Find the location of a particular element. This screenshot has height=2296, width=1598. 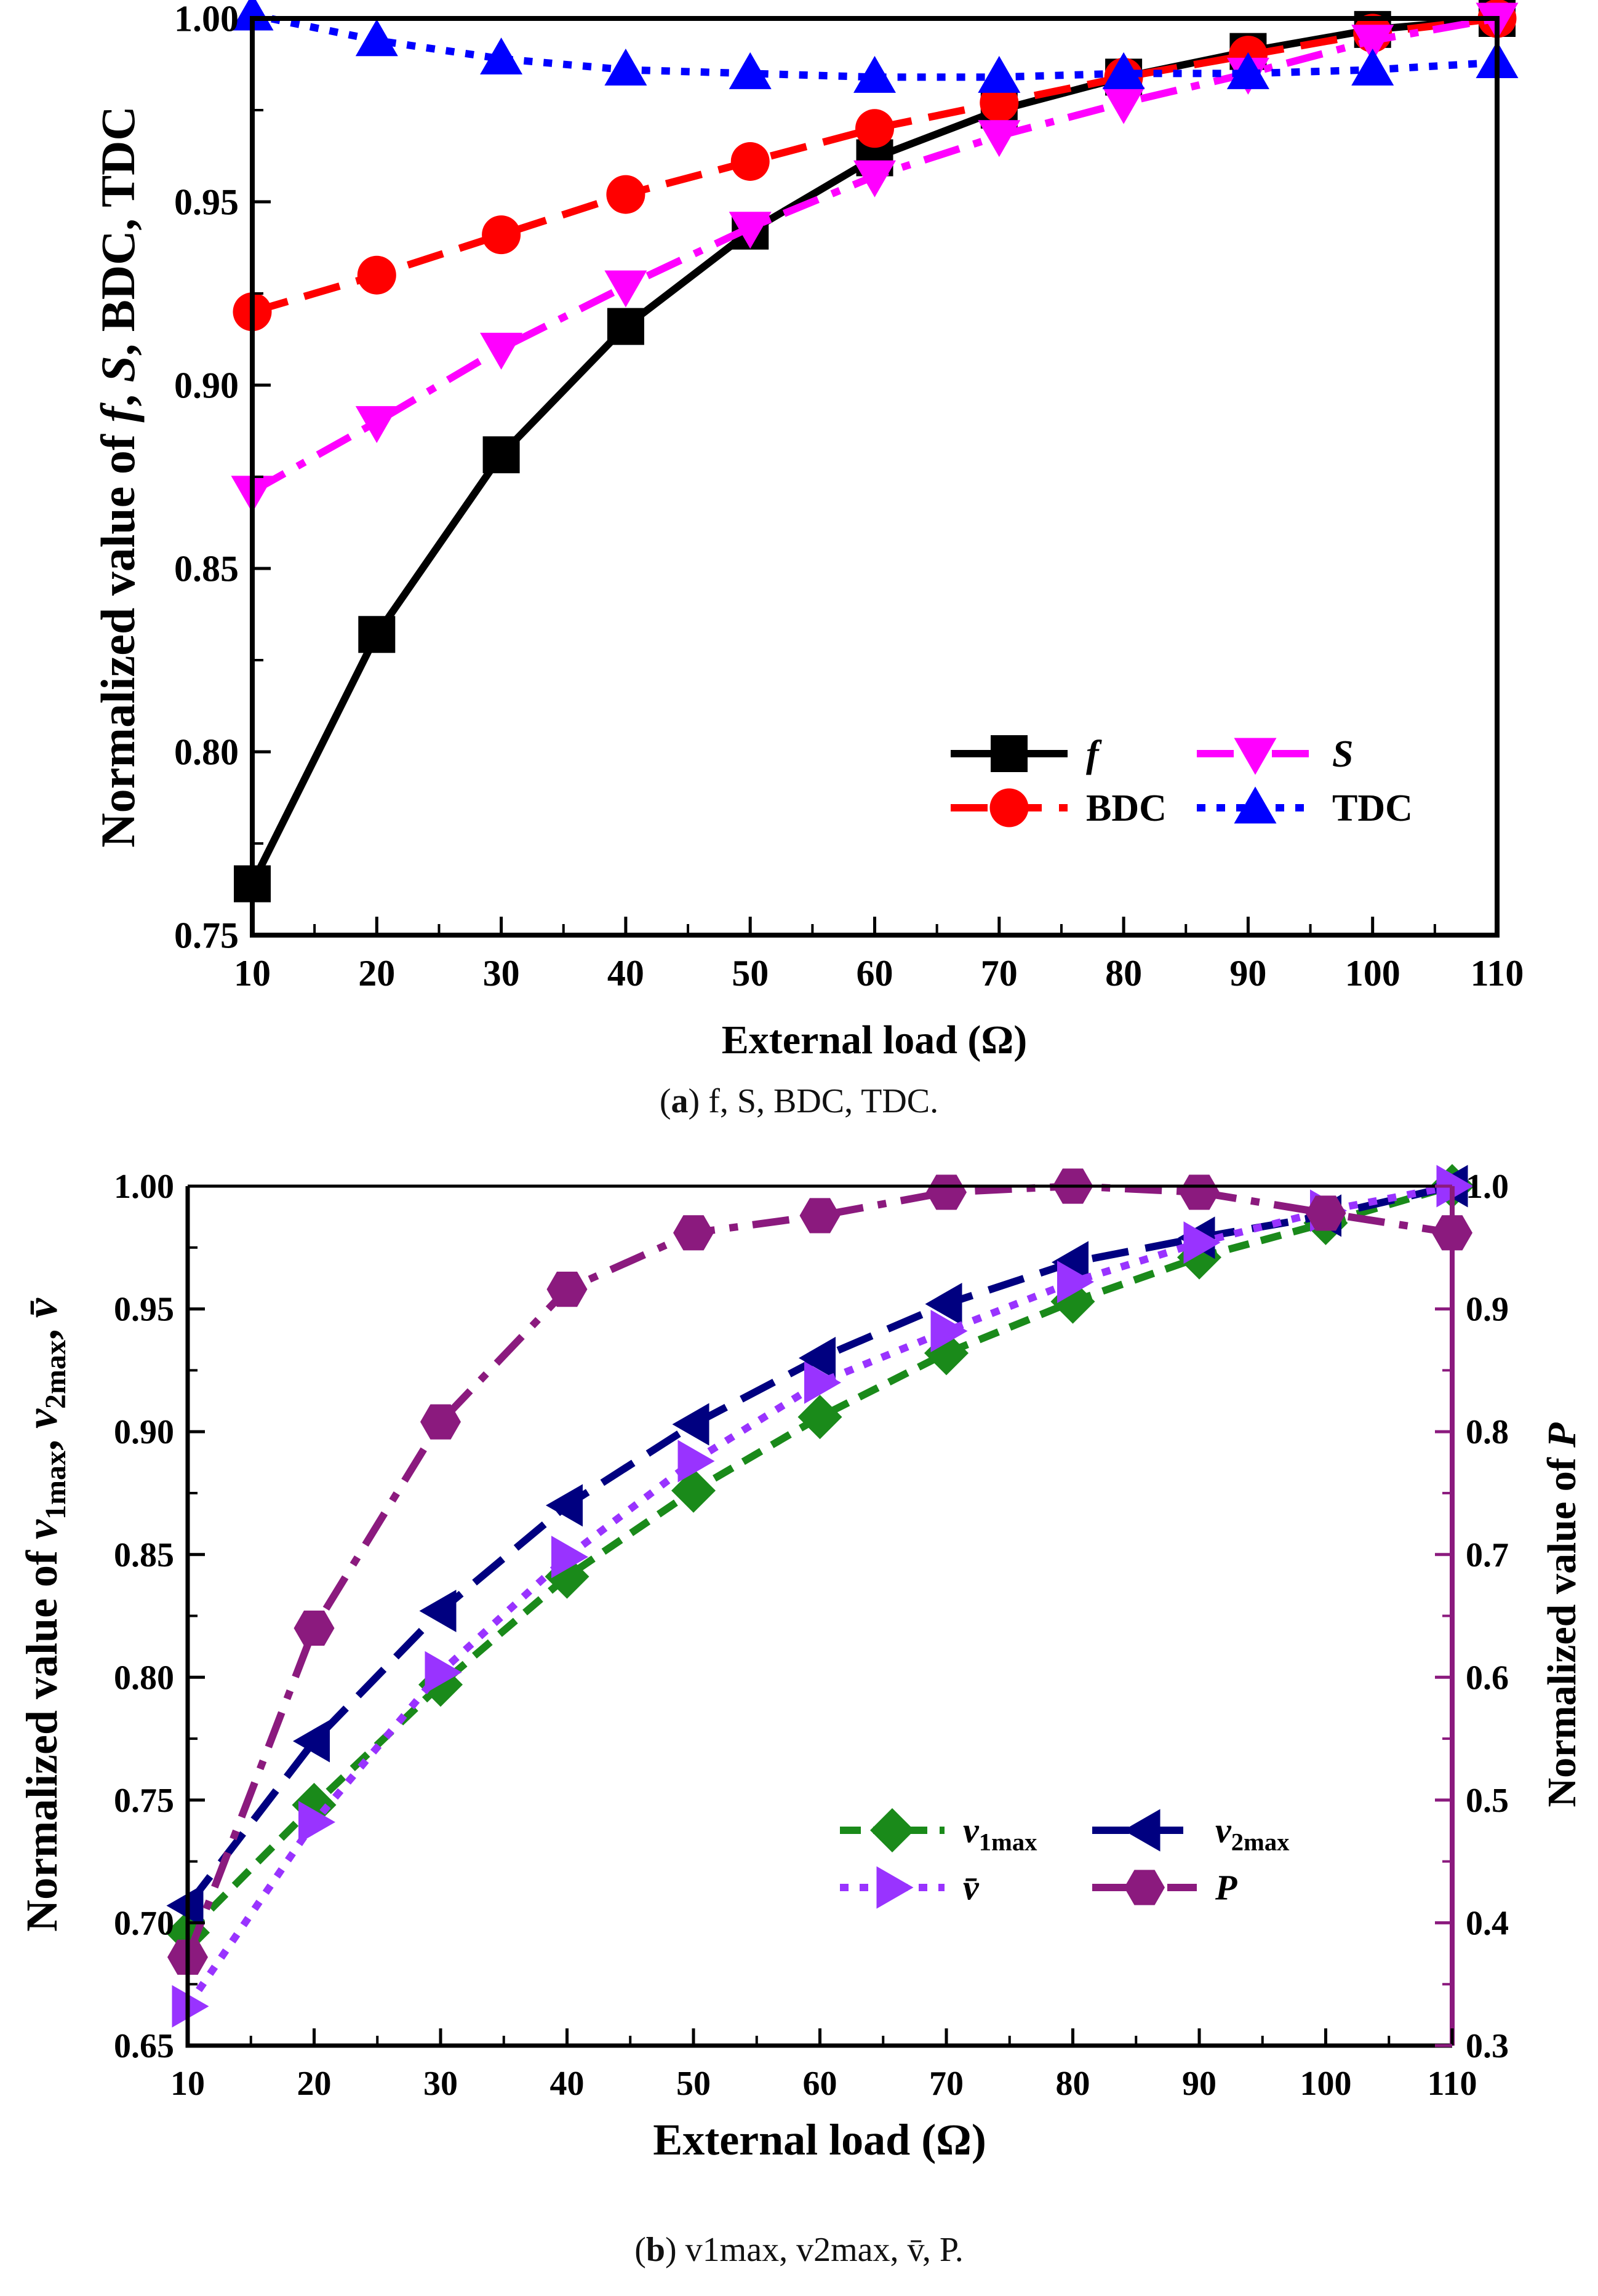

panel-a-x-axis-label: External load (Ω) is located at coordinates (874, 1040).